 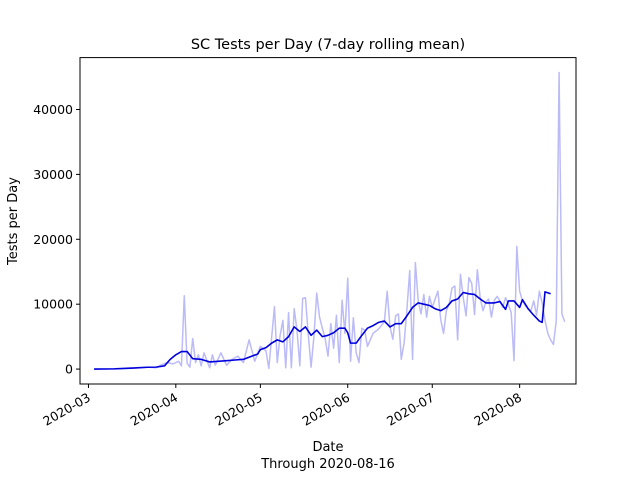 What do you see at coordinates (322, 330) in the screenshot?
I see `rolling-mean-line` at bounding box center [322, 330].